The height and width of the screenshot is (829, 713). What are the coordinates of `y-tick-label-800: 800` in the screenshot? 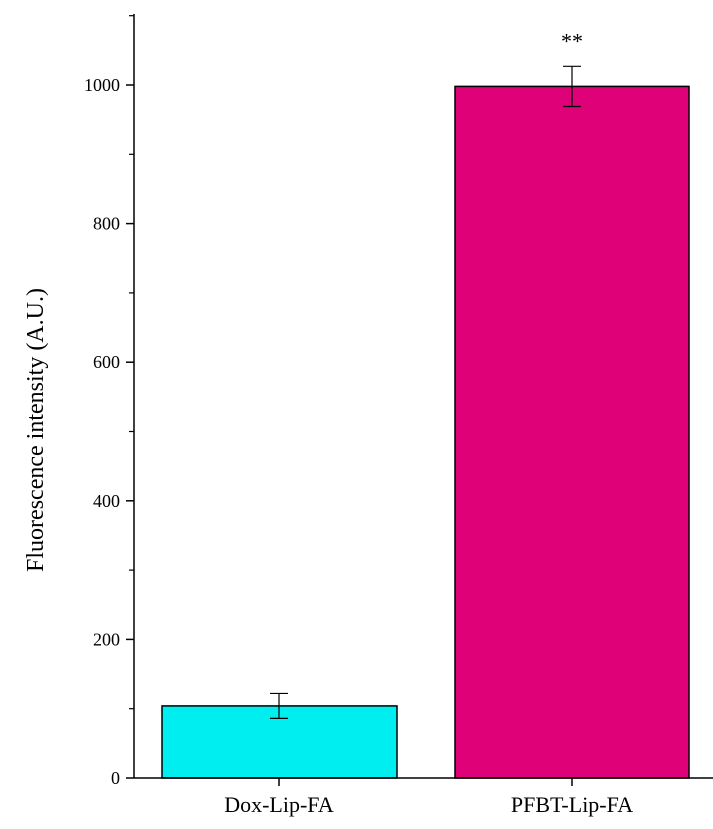 It's located at (106, 224).